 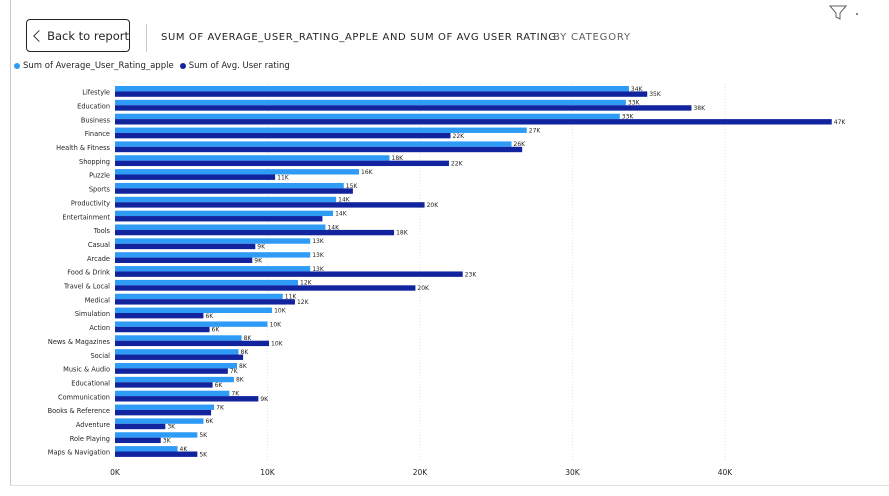 I want to click on bar-avg-arcade, so click(x=184, y=260).